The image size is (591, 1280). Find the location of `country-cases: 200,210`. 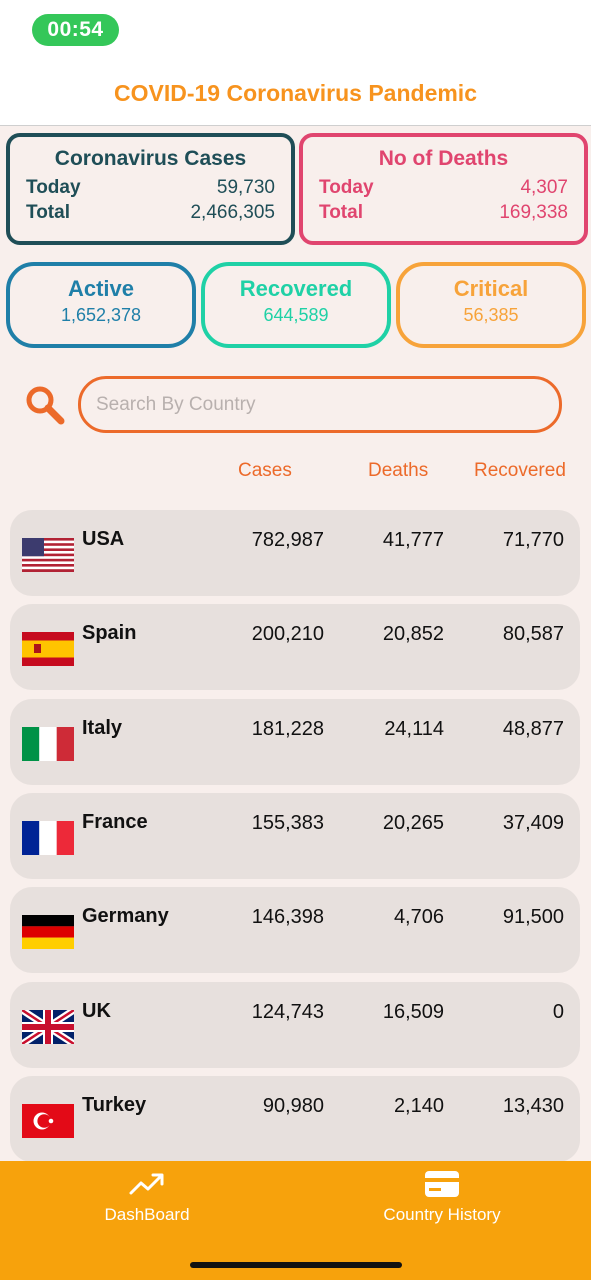

country-cases: 200,210 is located at coordinates (287, 634).